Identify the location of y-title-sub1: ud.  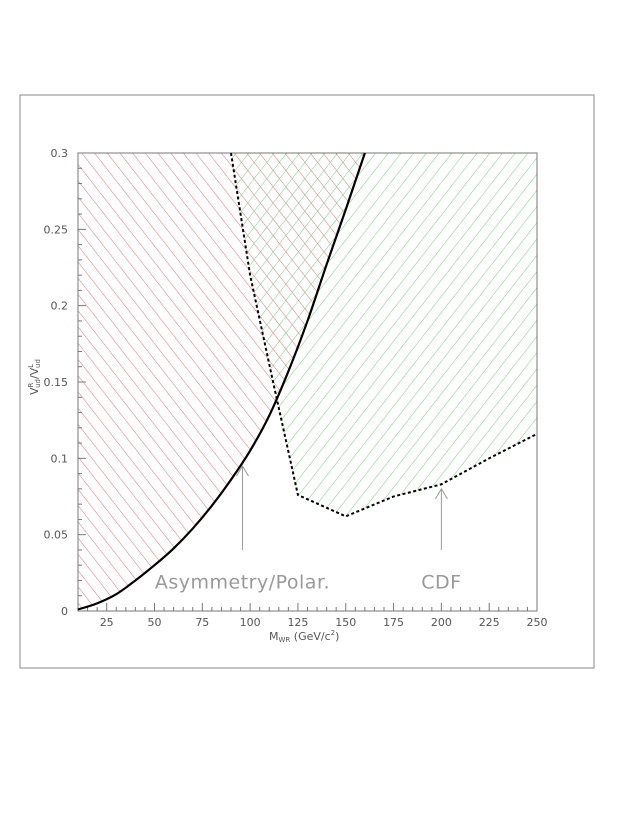
(38, 383).